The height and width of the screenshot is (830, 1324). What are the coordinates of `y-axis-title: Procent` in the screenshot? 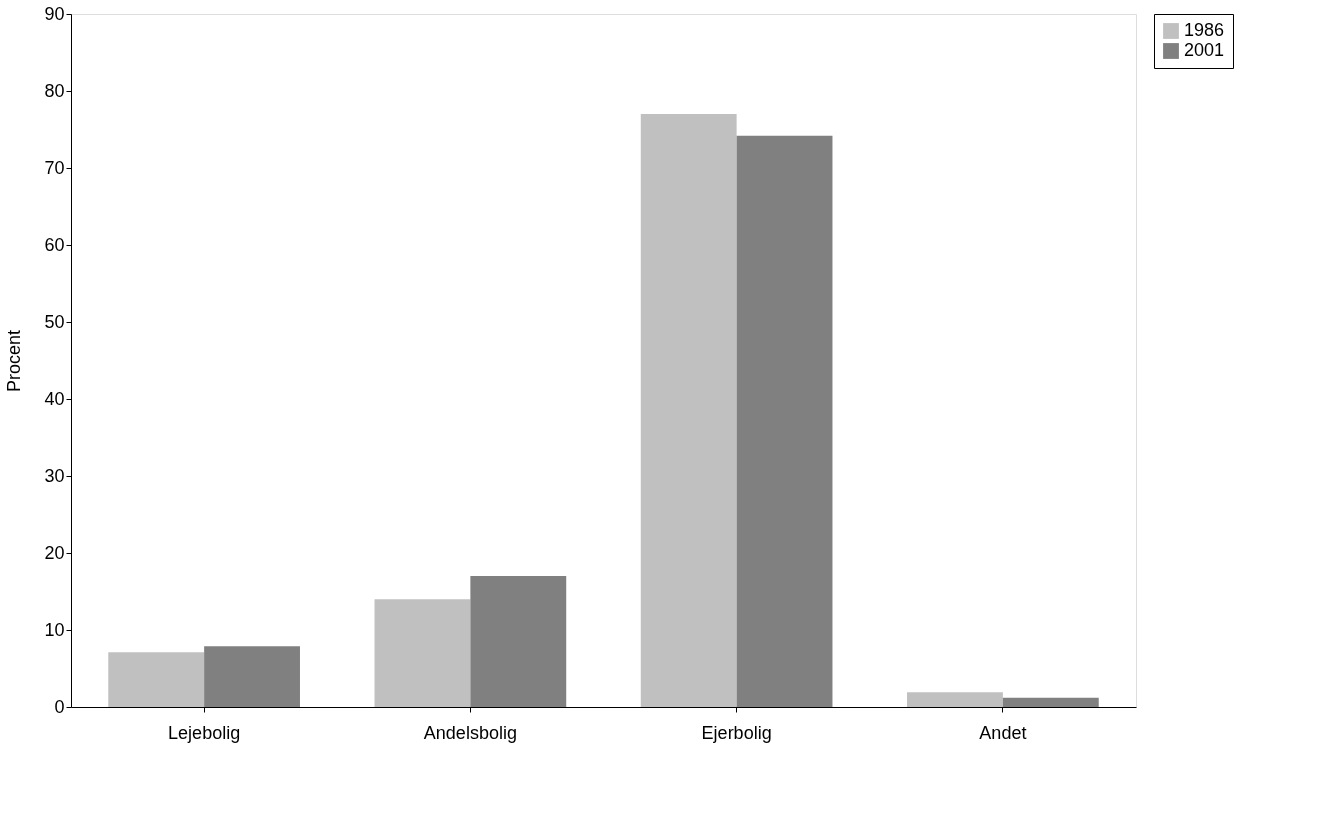 It's located at (14, 361).